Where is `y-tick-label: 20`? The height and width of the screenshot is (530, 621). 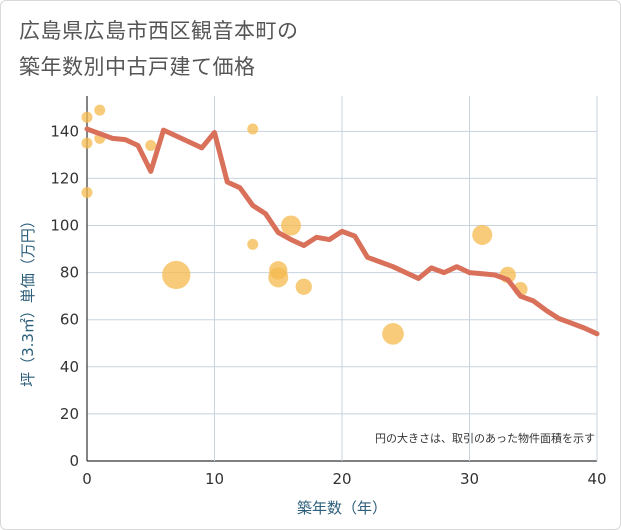
y-tick-label: 20 is located at coordinates (69, 414).